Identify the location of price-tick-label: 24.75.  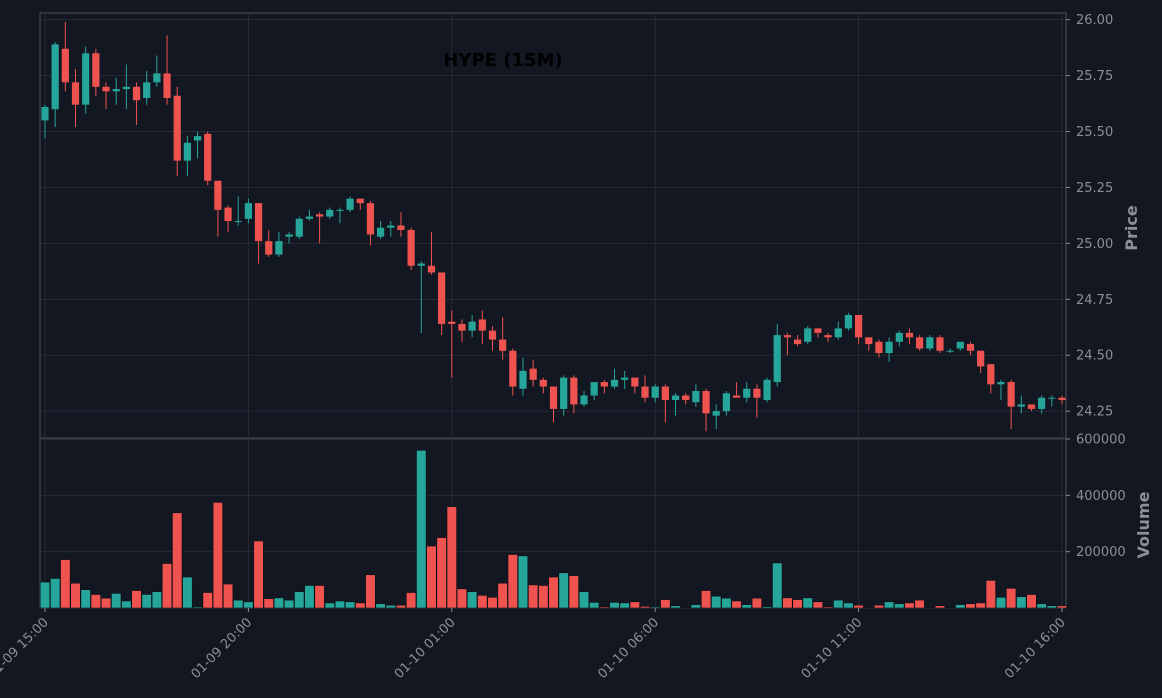
(1094, 300).